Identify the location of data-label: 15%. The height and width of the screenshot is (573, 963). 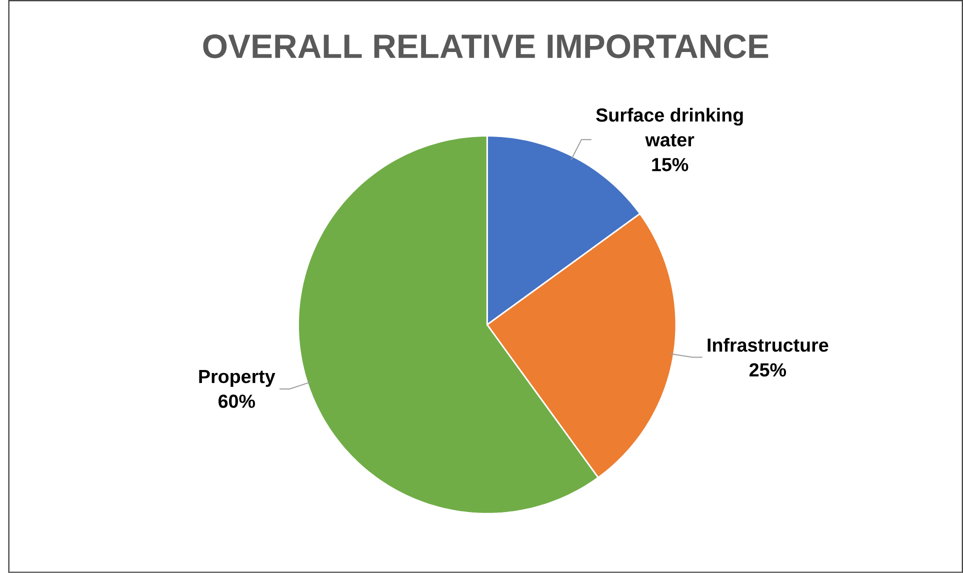
(670, 165).